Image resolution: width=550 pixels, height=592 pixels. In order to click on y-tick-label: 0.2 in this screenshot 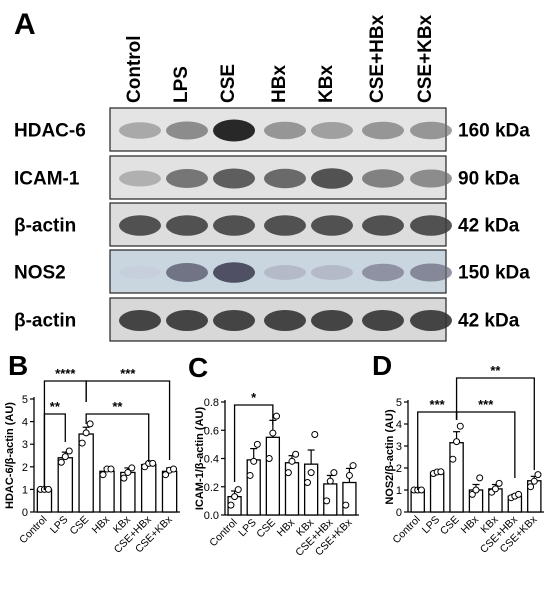, I will do `click(211, 488)`.